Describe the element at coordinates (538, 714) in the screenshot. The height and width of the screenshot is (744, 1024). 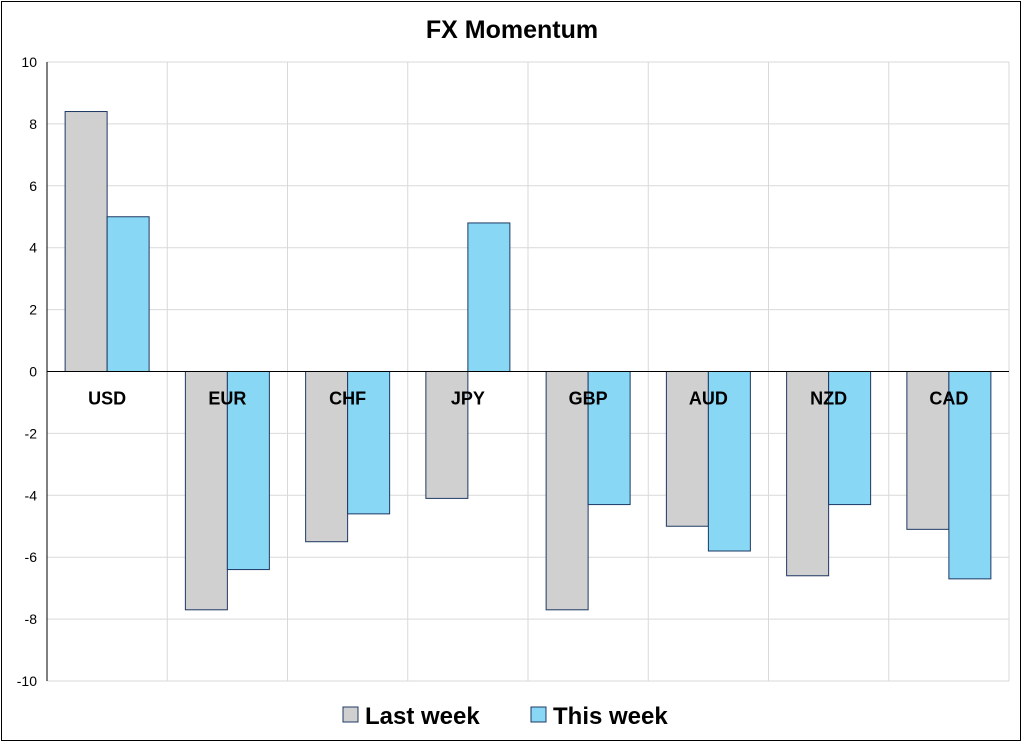
I see `legend-swatch-this-week` at that location.